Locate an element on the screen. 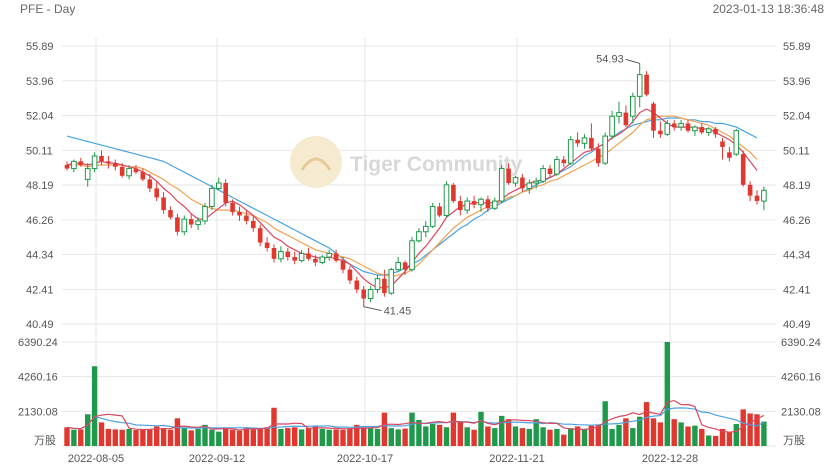  price-tick-left: 53.96 is located at coordinates (40, 82).